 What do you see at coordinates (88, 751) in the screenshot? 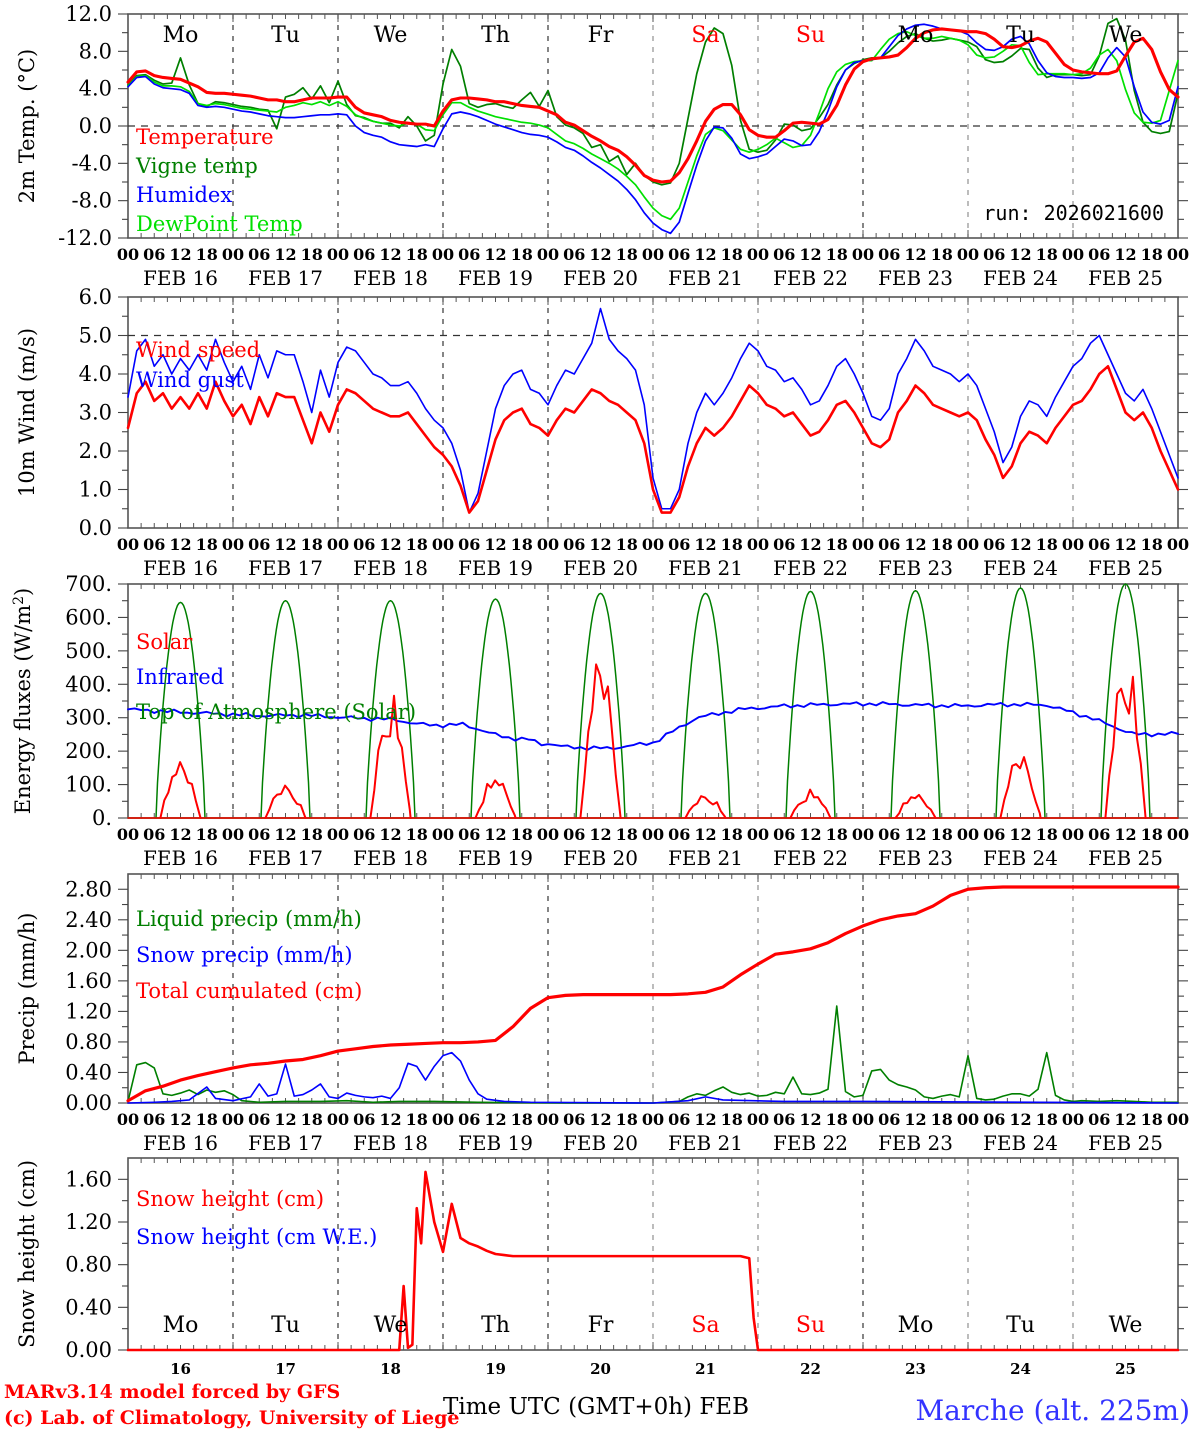
I see `y-tick-label: 200.` at bounding box center [88, 751].